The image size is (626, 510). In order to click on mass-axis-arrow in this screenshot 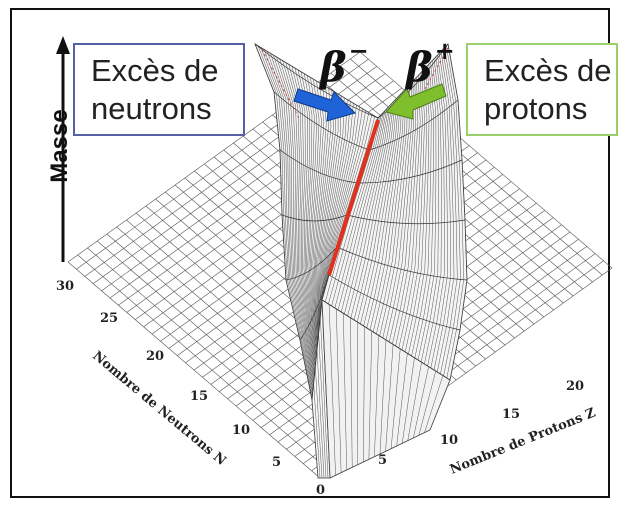, I will do `click(63, 149)`.